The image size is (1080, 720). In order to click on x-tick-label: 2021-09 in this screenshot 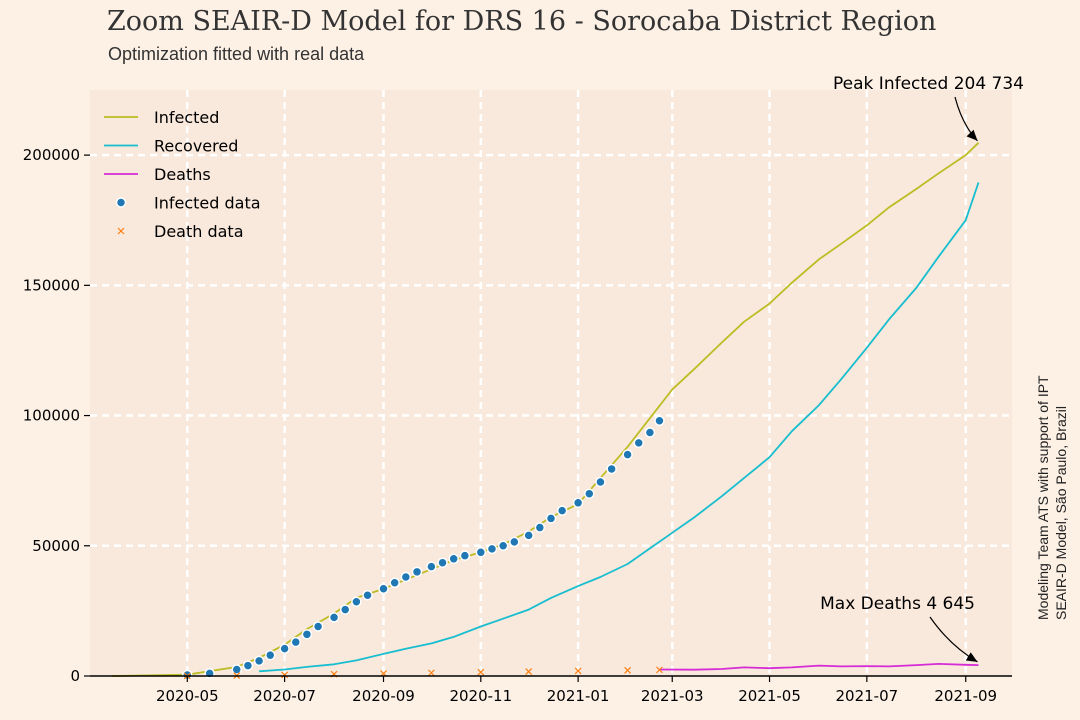, I will do `click(965, 696)`.